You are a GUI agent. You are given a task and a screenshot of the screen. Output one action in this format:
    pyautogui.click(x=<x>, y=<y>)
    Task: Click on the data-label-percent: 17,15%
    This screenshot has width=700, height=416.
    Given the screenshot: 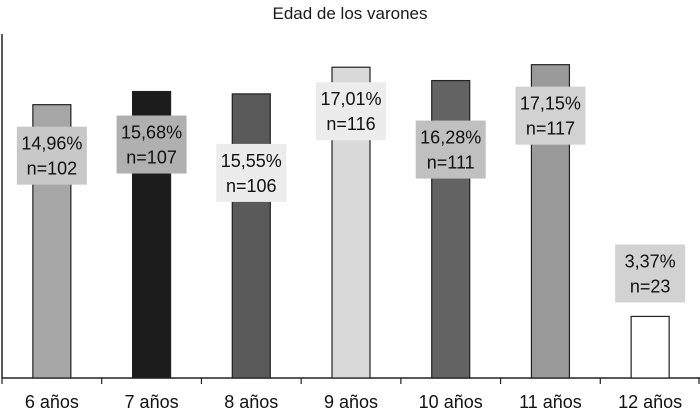 What is the action you would take?
    pyautogui.click(x=550, y=104)
    